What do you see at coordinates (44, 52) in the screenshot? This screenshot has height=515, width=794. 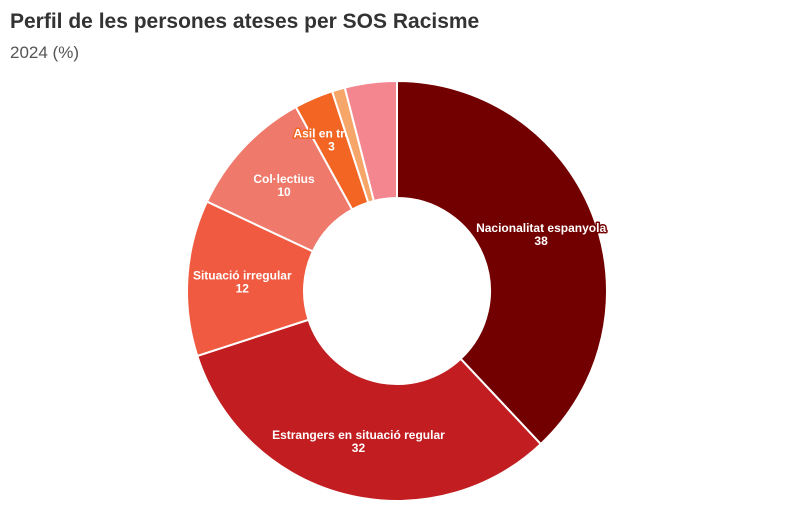 I see `chart-subtitle: 2024 (%)` at bounding box center [44, 52].